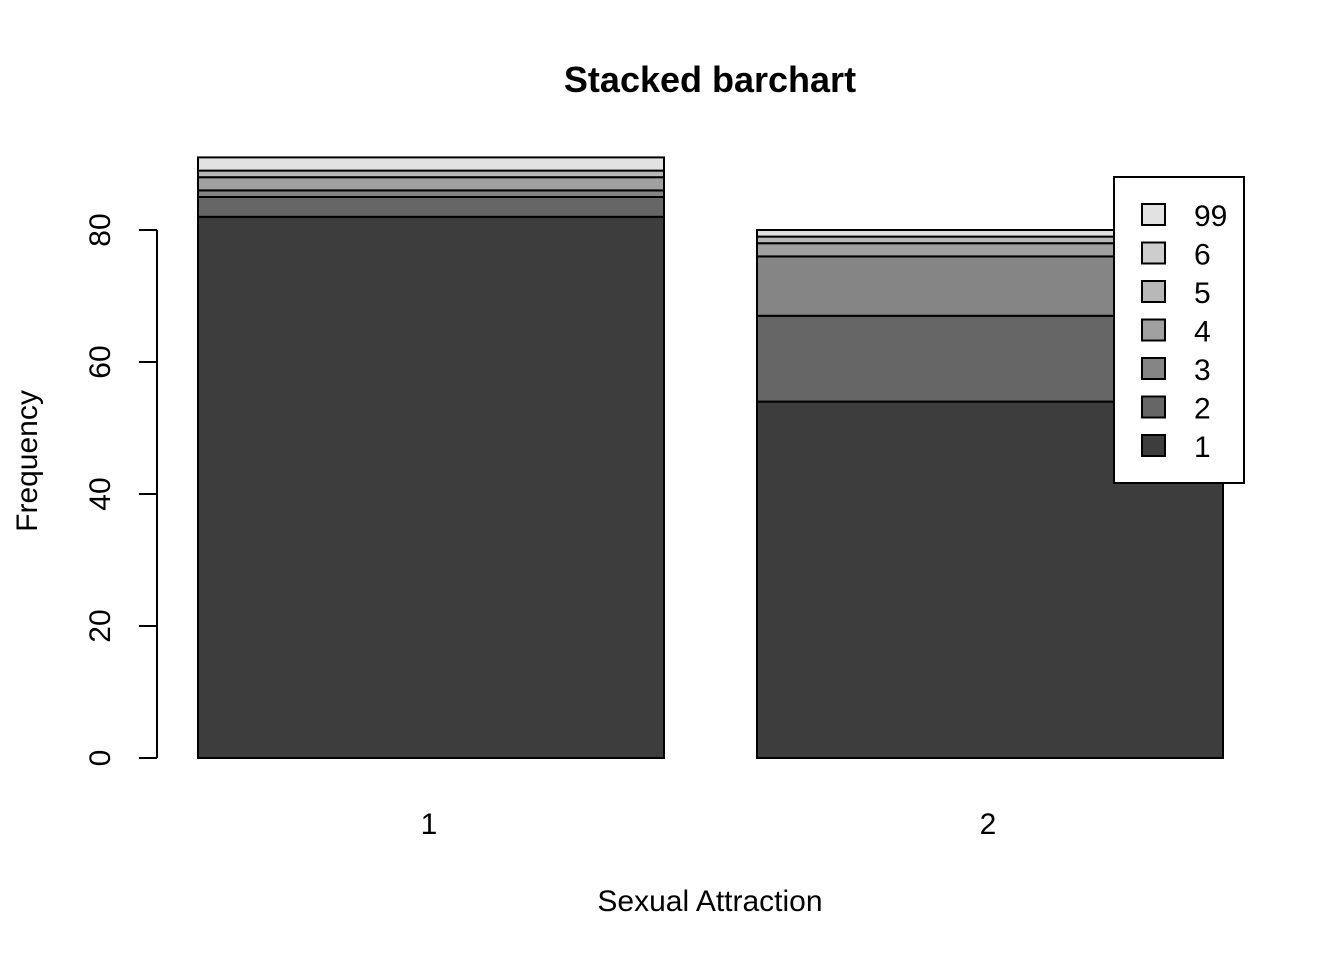  Describe the element at coordinates (710, 79) in the screenshot. I see `chart-title: Stacked barchart` at that location.